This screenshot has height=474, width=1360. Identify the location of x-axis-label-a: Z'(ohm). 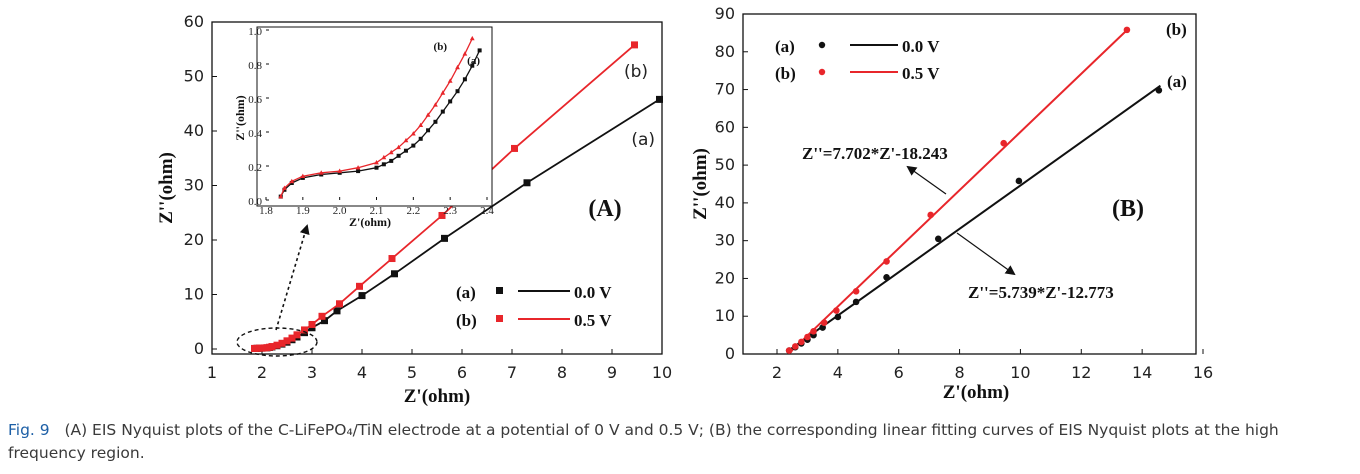
(437, 396).